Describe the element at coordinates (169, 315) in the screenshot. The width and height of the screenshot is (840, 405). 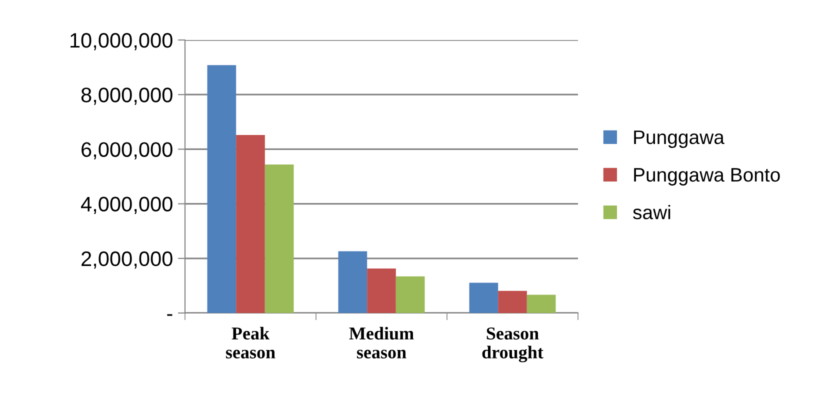
I see `y-tick-label: -` at that location.